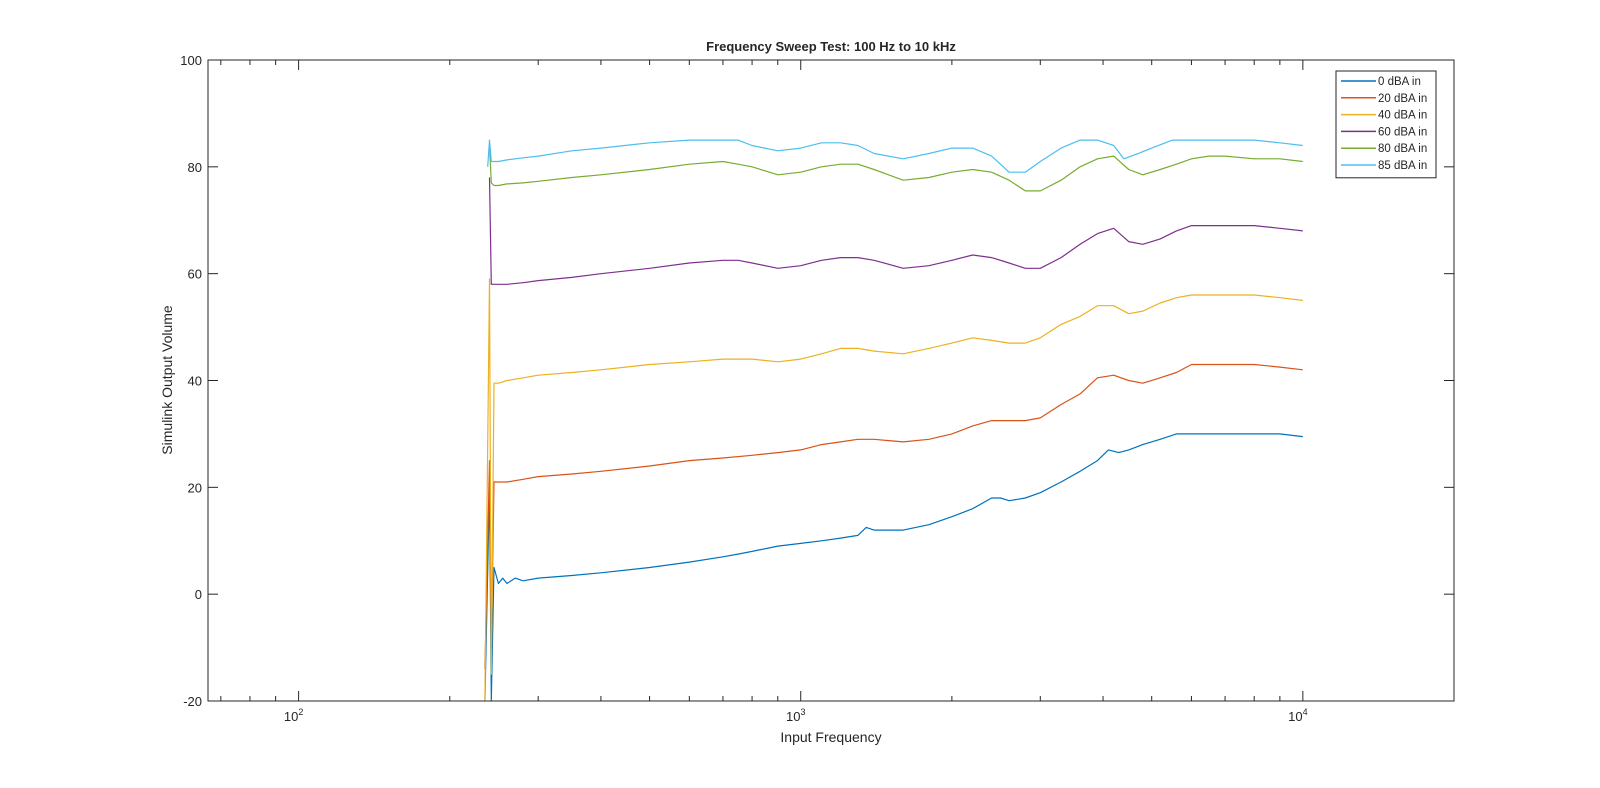  What do you see at coordinates (1402, 149) in the screenshot?
I see `legend-label: 80 dBA in` at bounding box center [1402, 149].